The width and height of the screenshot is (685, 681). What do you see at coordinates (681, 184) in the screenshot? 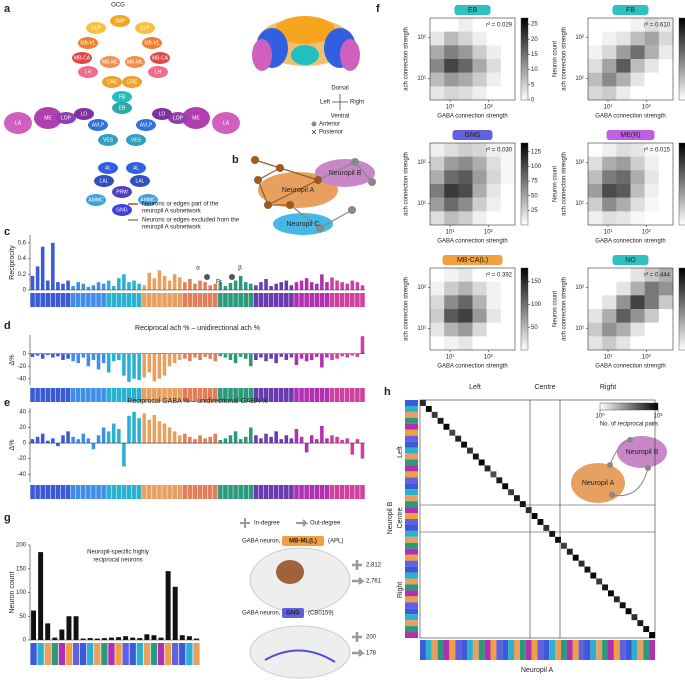
I see `colorbar` at bounding box center [681, 184].